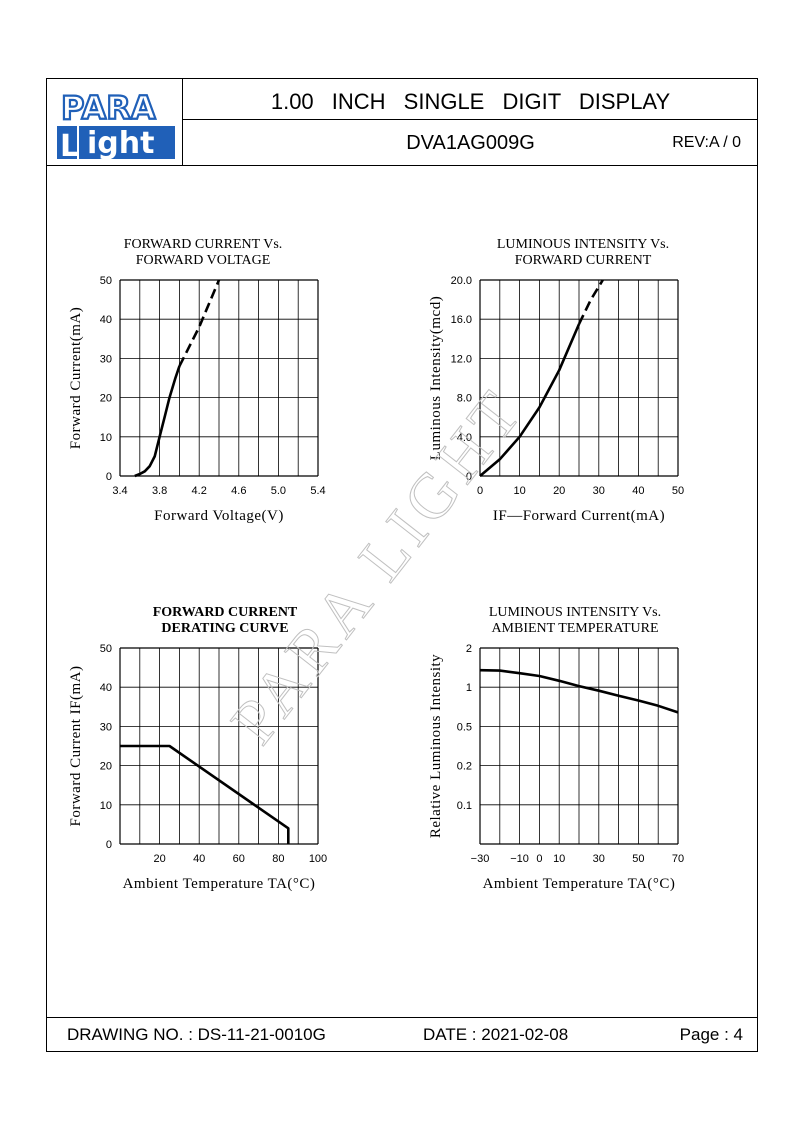 This screenshot has height=1123, width=794. What do you see at coordinates (108, 108) in the screenshot?
I see `logo-top-text: PARA` at bounding box center [108, 108].